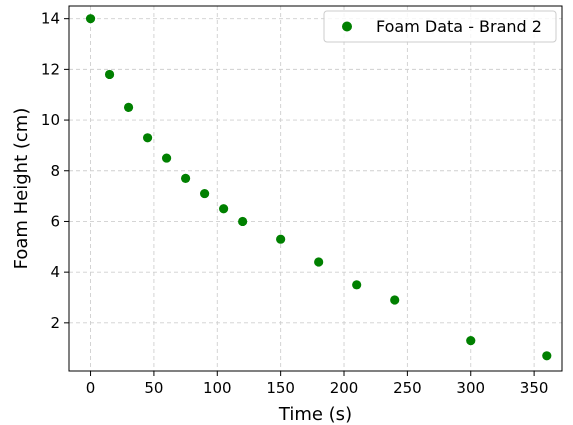  Describe the element at coordinates (280, 388) in the screenshot. I see `x-tick-label: 150` at that location.